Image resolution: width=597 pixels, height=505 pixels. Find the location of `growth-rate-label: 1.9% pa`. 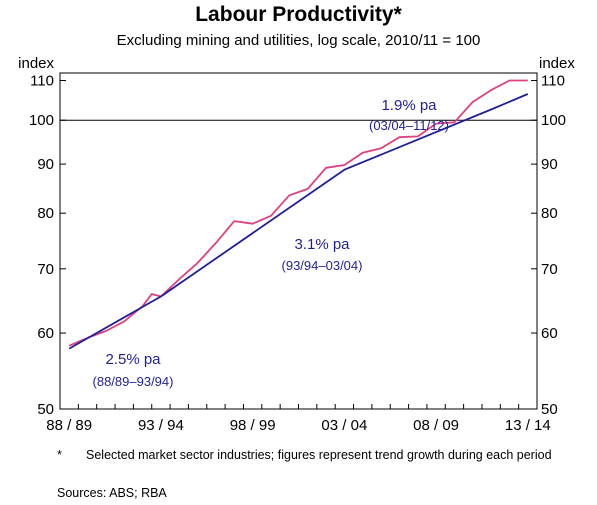

growth-rate-label: 1.9% pa is located at coordinates (409, 105).